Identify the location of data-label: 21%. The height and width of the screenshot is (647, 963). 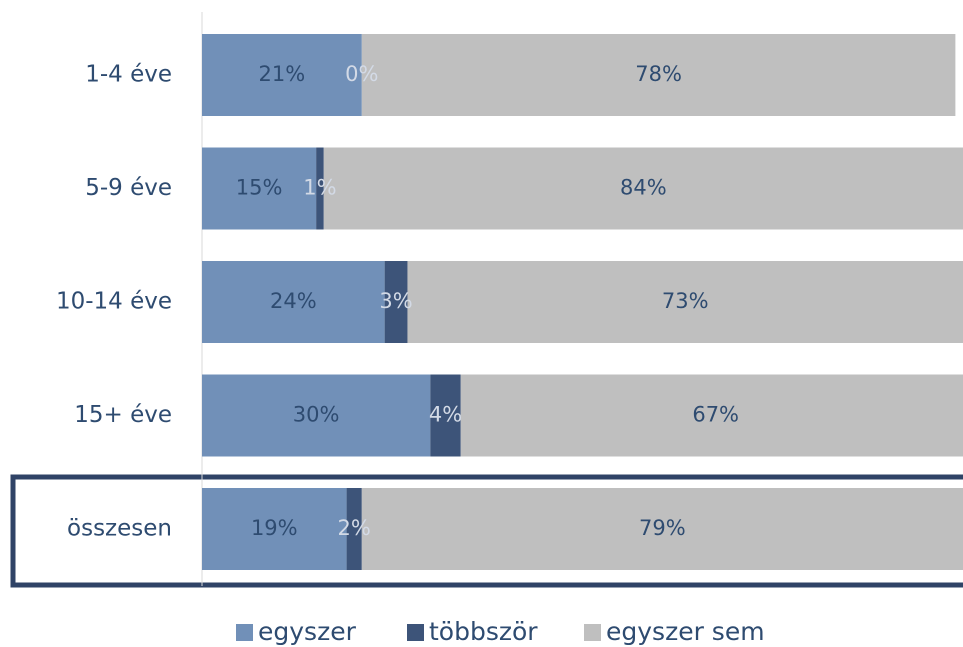
(282, 74).